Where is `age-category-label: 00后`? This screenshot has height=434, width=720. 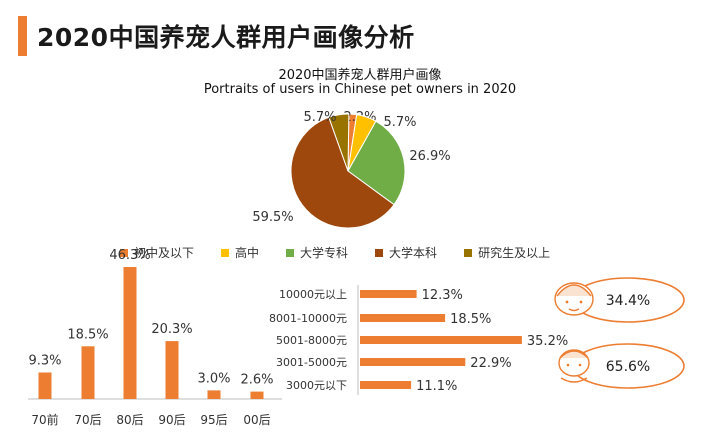 age-category-label: 00后 is located at coordinates (256, 420).